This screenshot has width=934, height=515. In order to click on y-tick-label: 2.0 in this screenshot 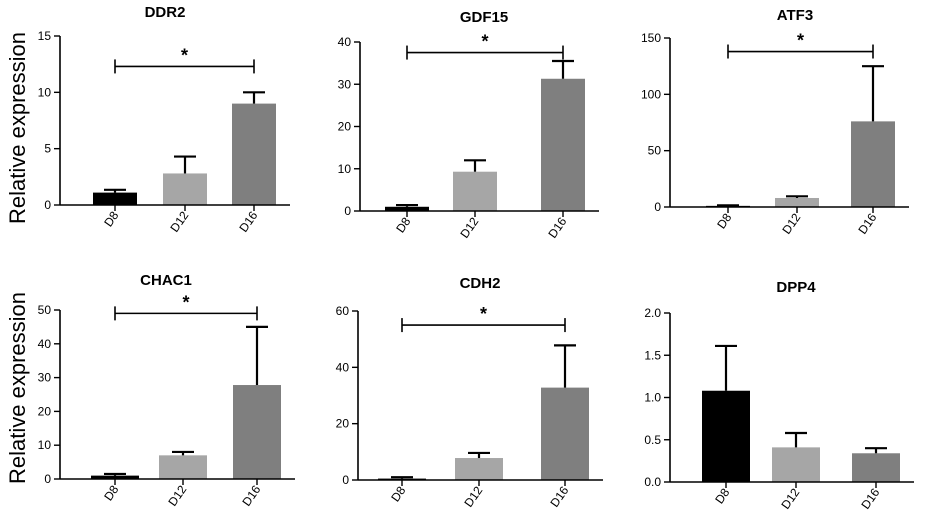, I will do `click(652, 313)`.